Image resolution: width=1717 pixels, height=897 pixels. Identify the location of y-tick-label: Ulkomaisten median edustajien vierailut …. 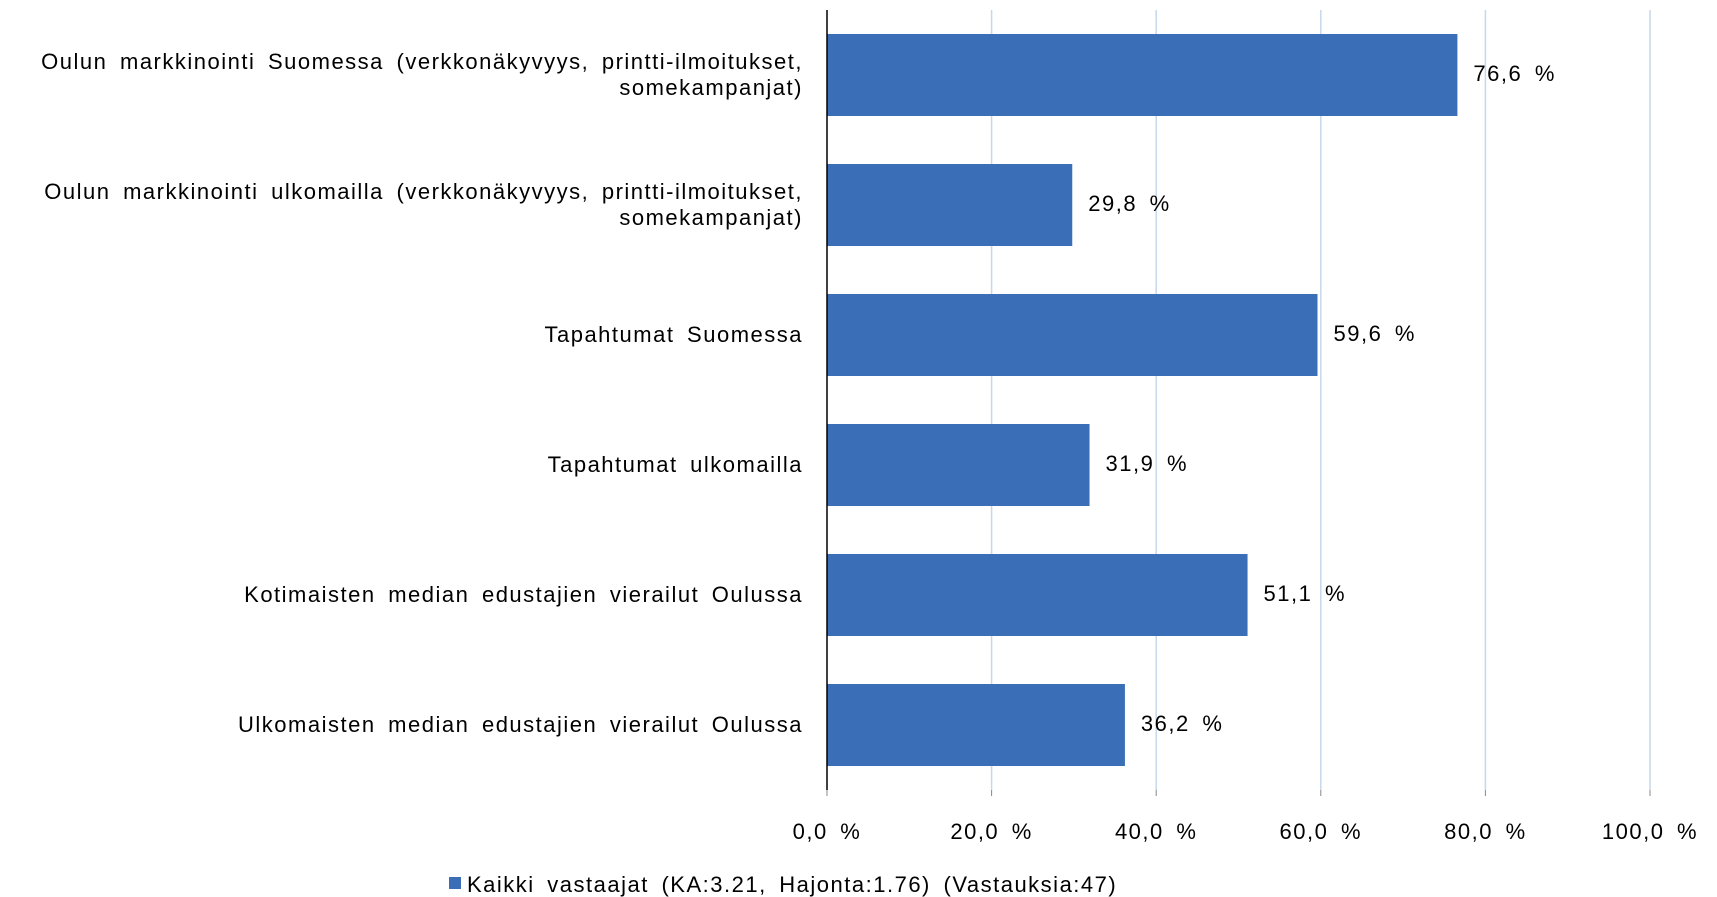
(520, 724).